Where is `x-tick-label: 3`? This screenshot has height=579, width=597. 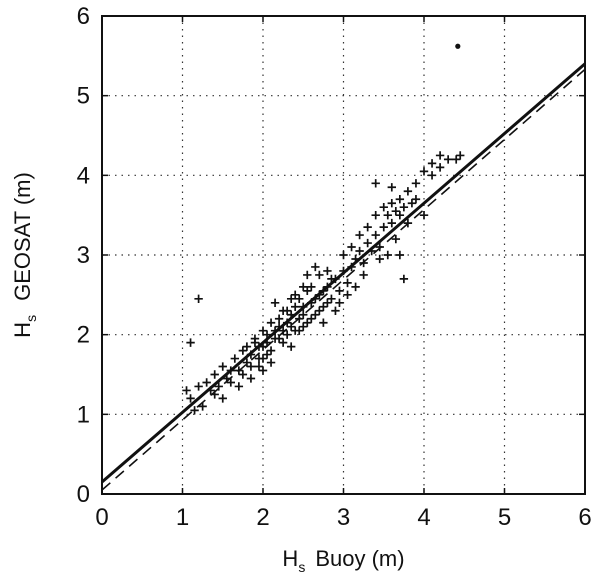 x-tick-label: 3 is located at coordinates (343, 517).